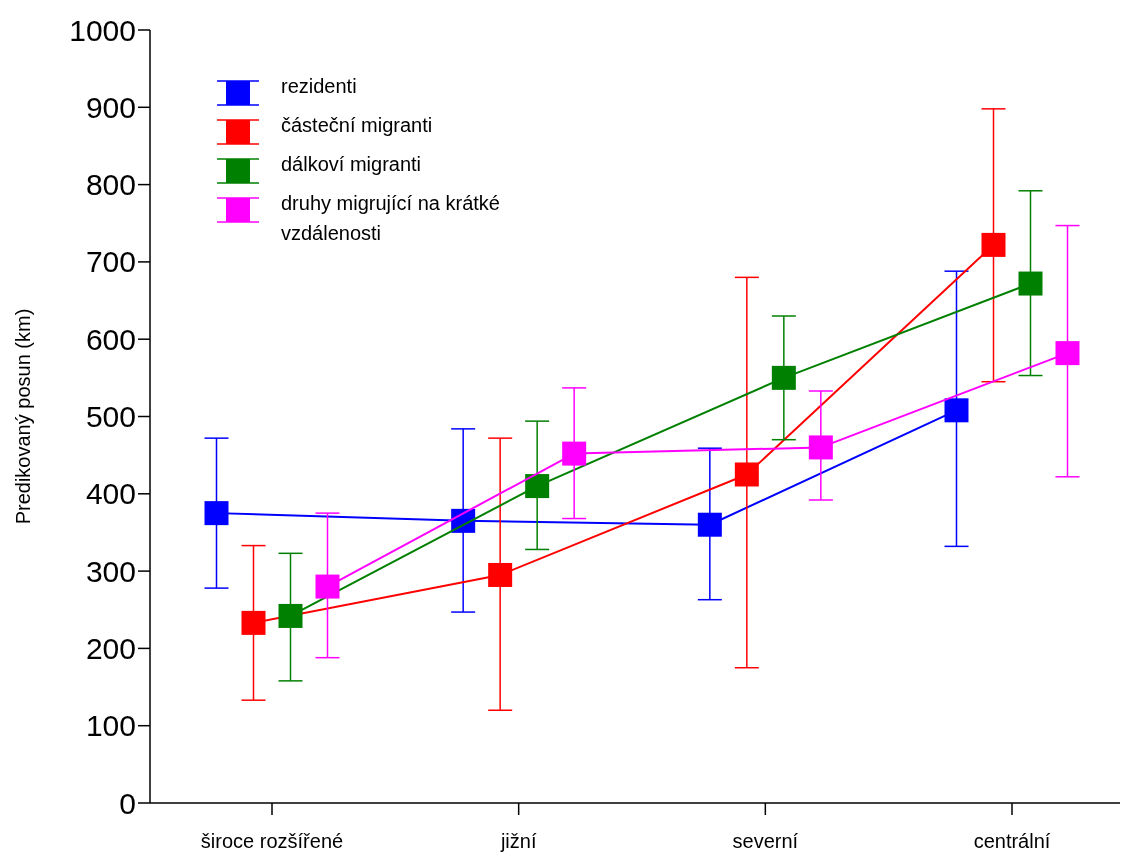  Describe the element at coordinates (23, 416) in the screenshot. I see `y-axis-title: Predikovaný posun (km)` at that location.